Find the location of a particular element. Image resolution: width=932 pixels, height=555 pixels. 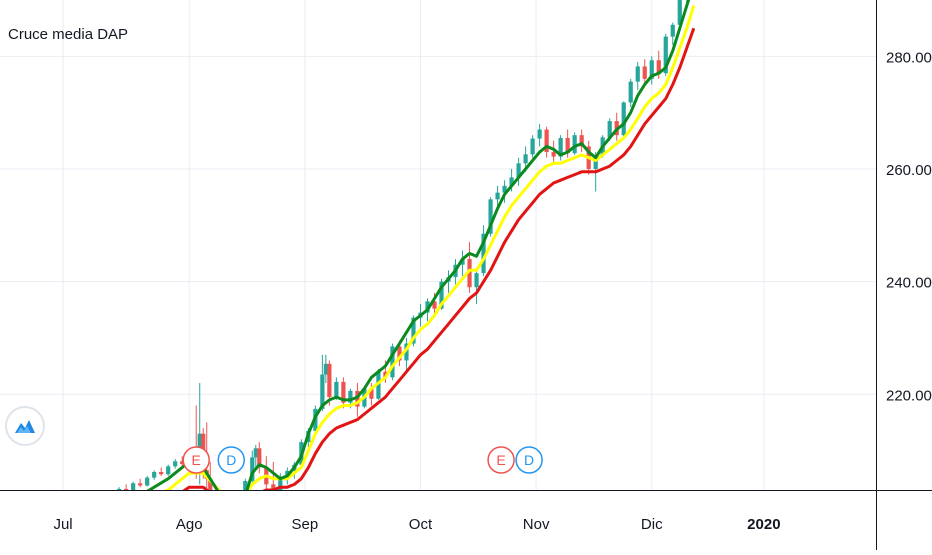

x-tick-label: Ago is located at coordinates (189, 524).